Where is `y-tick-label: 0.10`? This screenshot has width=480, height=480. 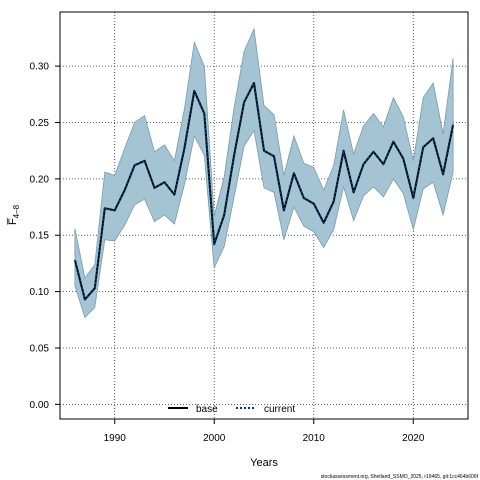
y-tick-label: 0.10 is located at coordinates (40, 292).